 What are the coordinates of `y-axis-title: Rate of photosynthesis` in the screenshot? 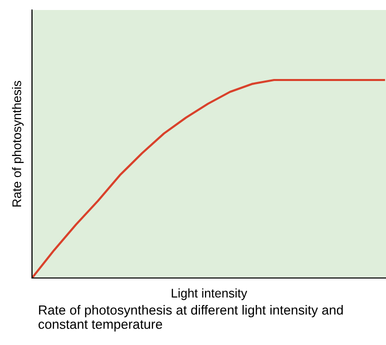 It's located at (18, 143).